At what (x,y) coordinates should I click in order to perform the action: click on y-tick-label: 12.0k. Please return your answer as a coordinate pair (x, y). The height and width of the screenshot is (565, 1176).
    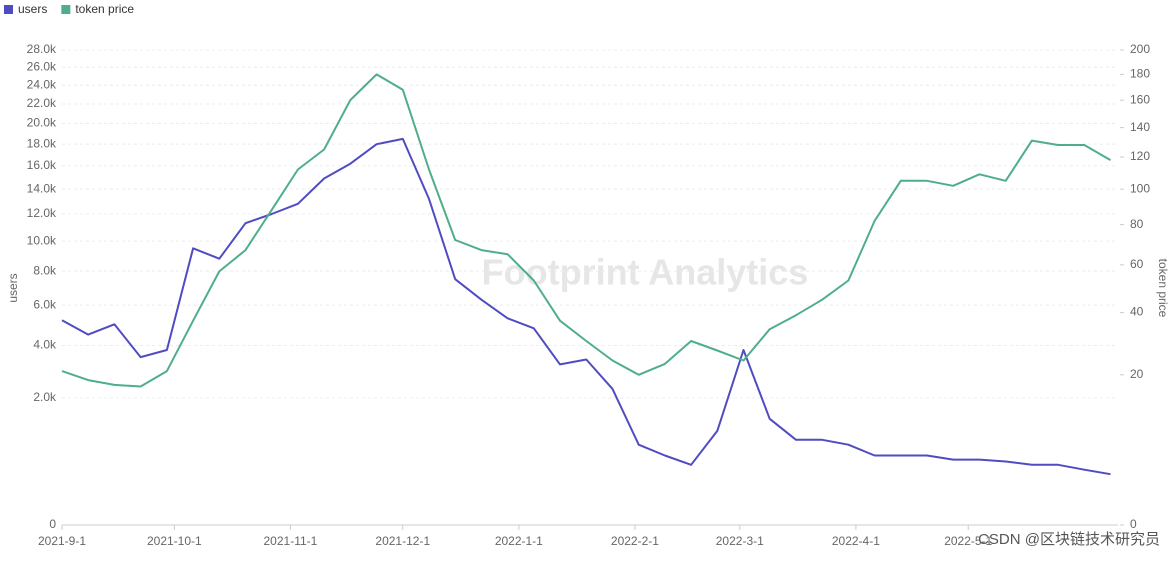
    Looking at the image, I should click on (42, 213).